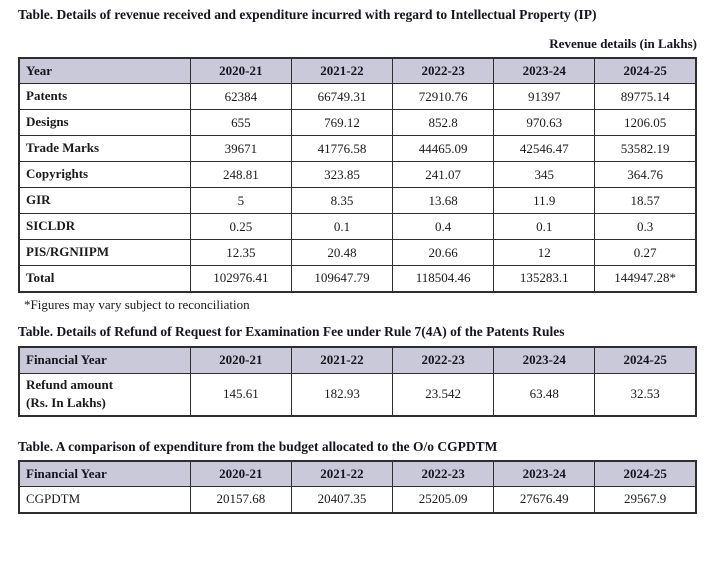 This screenshot has width=713, height=569. I want to click on table3-header-cell: 2020-21, so click(240, 474).